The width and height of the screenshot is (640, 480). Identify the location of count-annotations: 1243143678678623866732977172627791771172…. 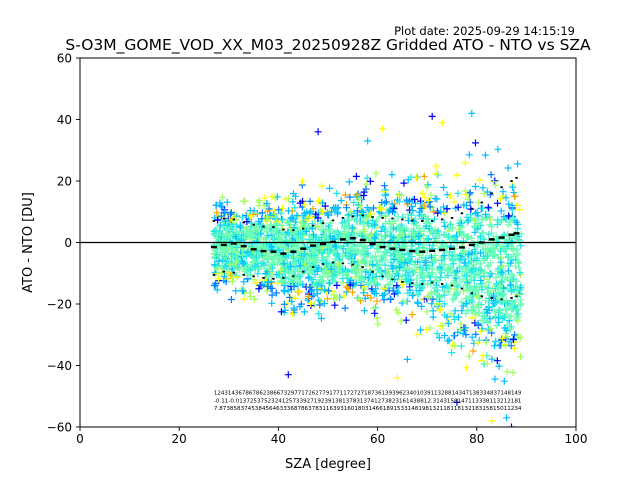
(368, 401).